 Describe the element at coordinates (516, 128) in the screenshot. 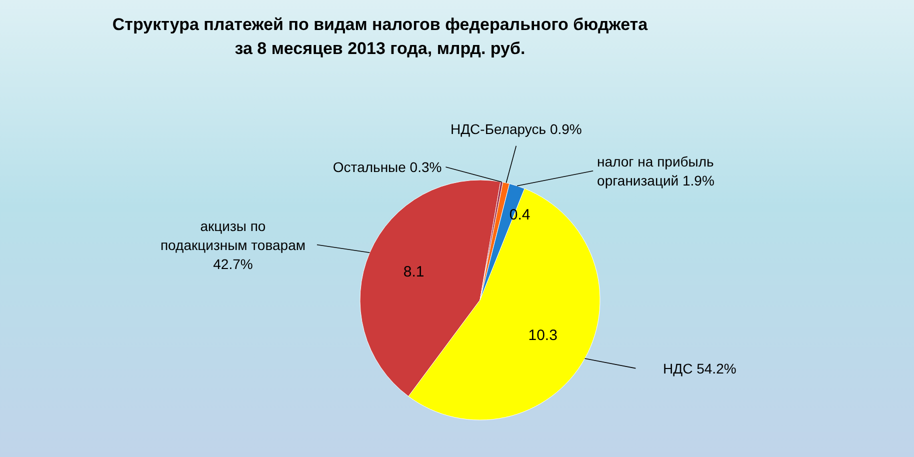

I see `slice-label: НДС-Беларусь 0.9%` at that location.